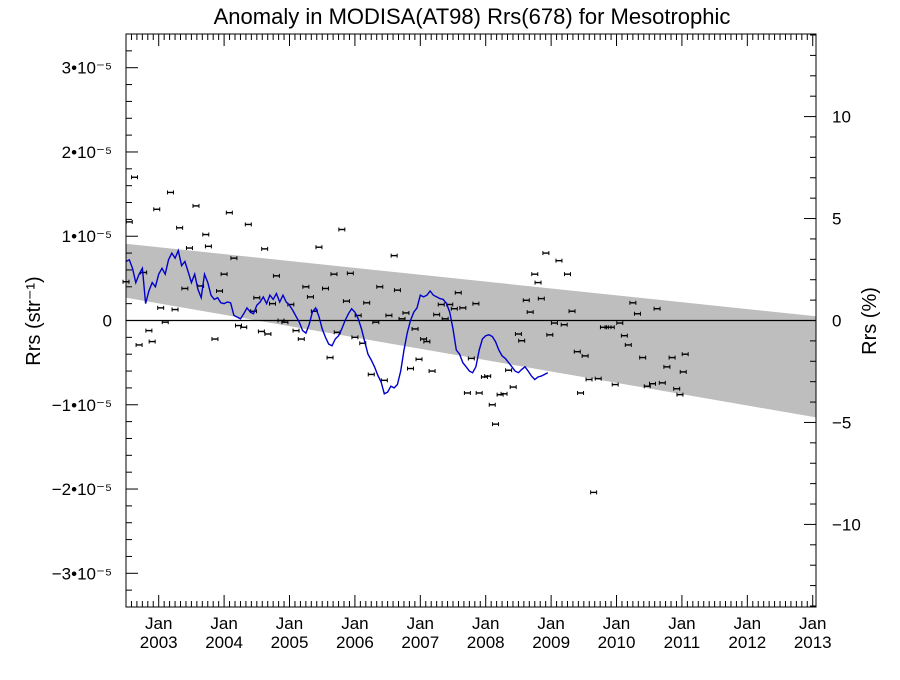 This screenshot has width=900, height=680. I want to click on left-tick-label: −2•10⁻⁵, so click(82, 489).